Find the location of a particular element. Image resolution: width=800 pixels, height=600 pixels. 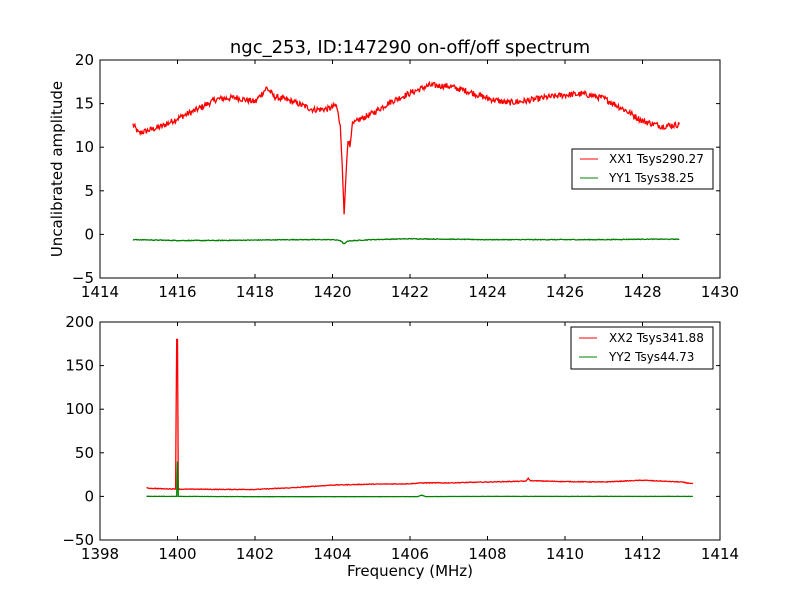

top-legend-label-xx1: XX1 Tsys290.27 is located at coordinates (656, 159).